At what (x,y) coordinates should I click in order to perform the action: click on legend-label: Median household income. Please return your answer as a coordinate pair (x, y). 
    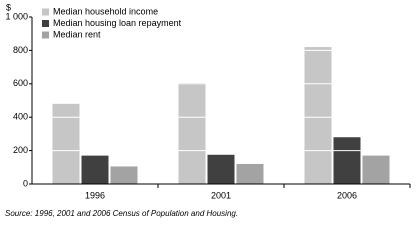
    Looking at the image, I should click on (105, 11).